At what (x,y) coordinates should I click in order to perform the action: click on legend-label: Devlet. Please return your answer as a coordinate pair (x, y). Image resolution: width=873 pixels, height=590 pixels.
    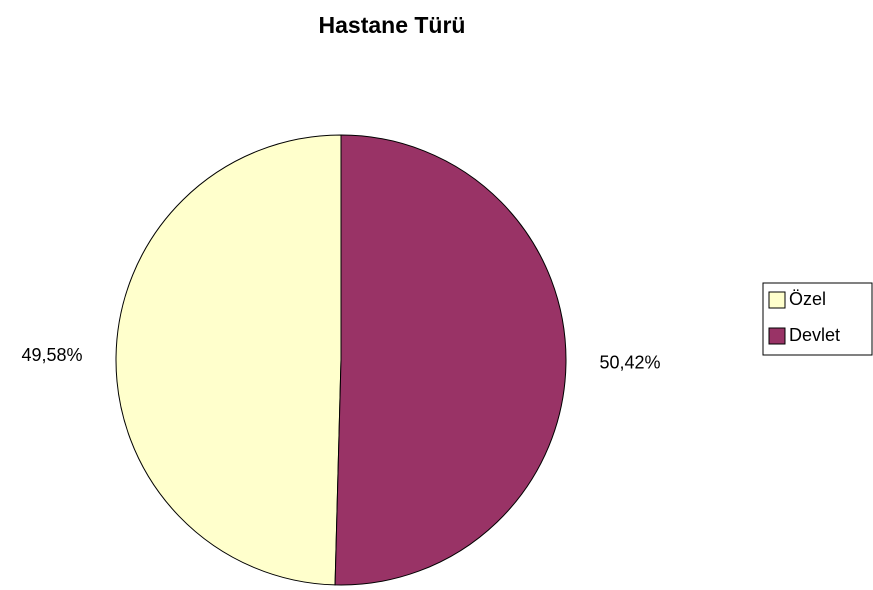
    Looking at the image, I should click on (814, 335).